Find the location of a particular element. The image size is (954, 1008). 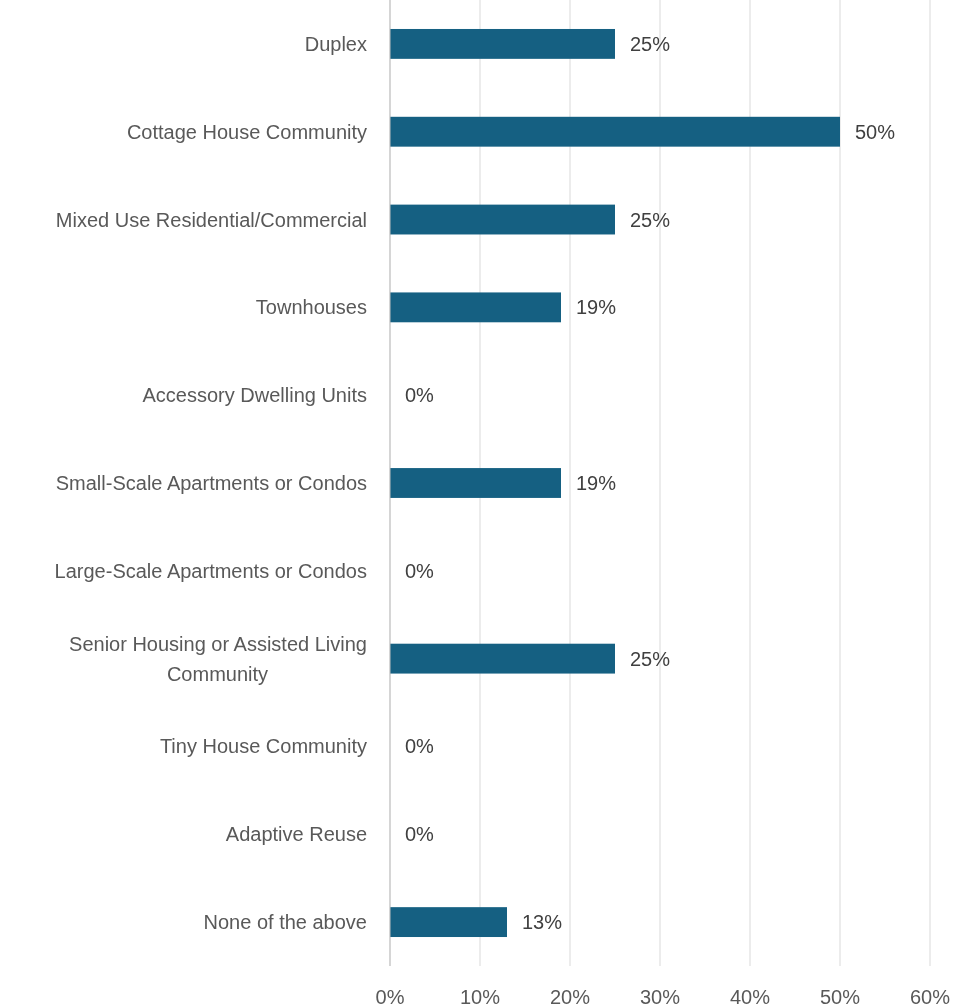

y-tick-label: Cottage House Community is located at coordinates (246, 131).